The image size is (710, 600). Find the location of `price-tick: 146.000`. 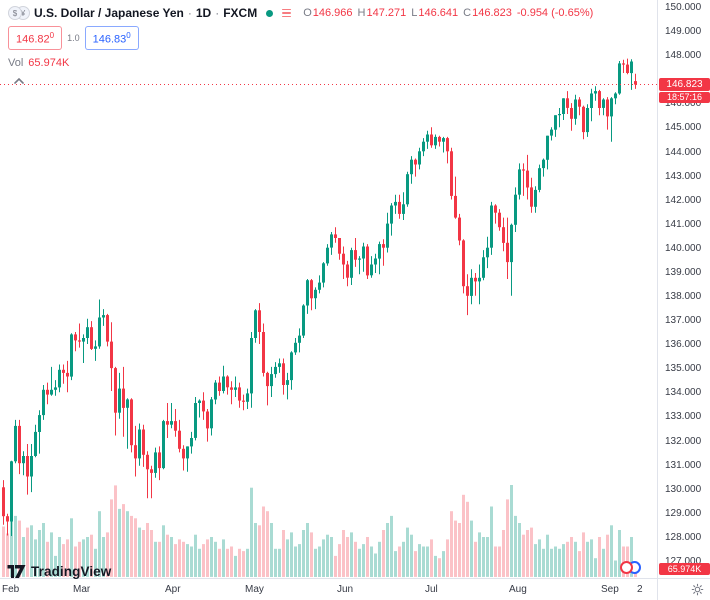

price-tick: 146.000 is located at coordinates (683, 104).